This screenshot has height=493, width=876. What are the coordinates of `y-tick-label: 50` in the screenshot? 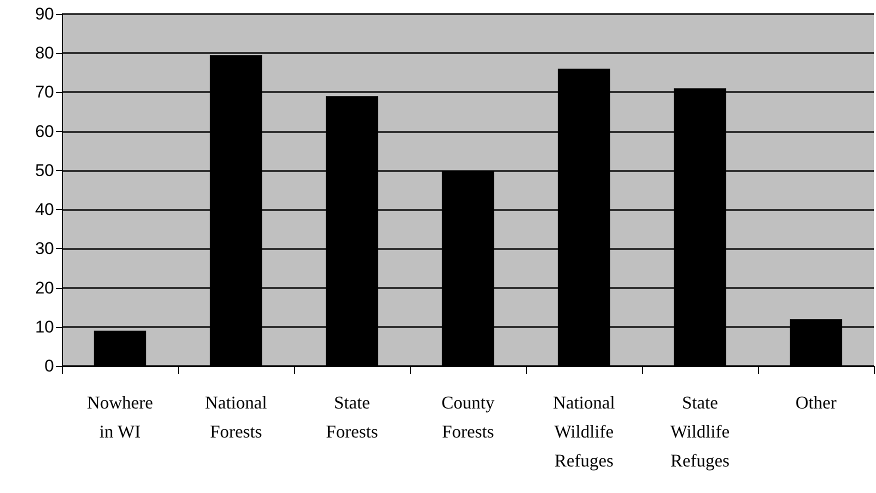 It's located at (44, 170).